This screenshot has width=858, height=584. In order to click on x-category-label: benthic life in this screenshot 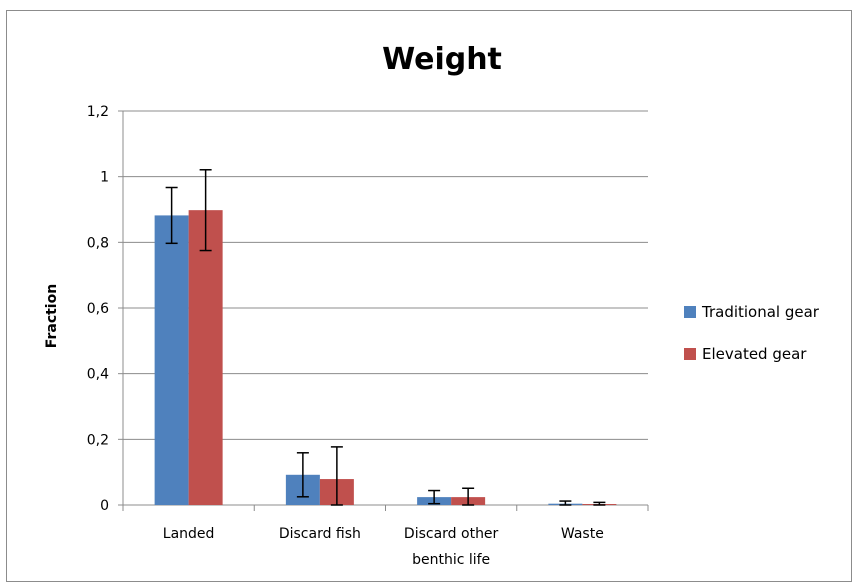, I will do `click(451, 560)`.